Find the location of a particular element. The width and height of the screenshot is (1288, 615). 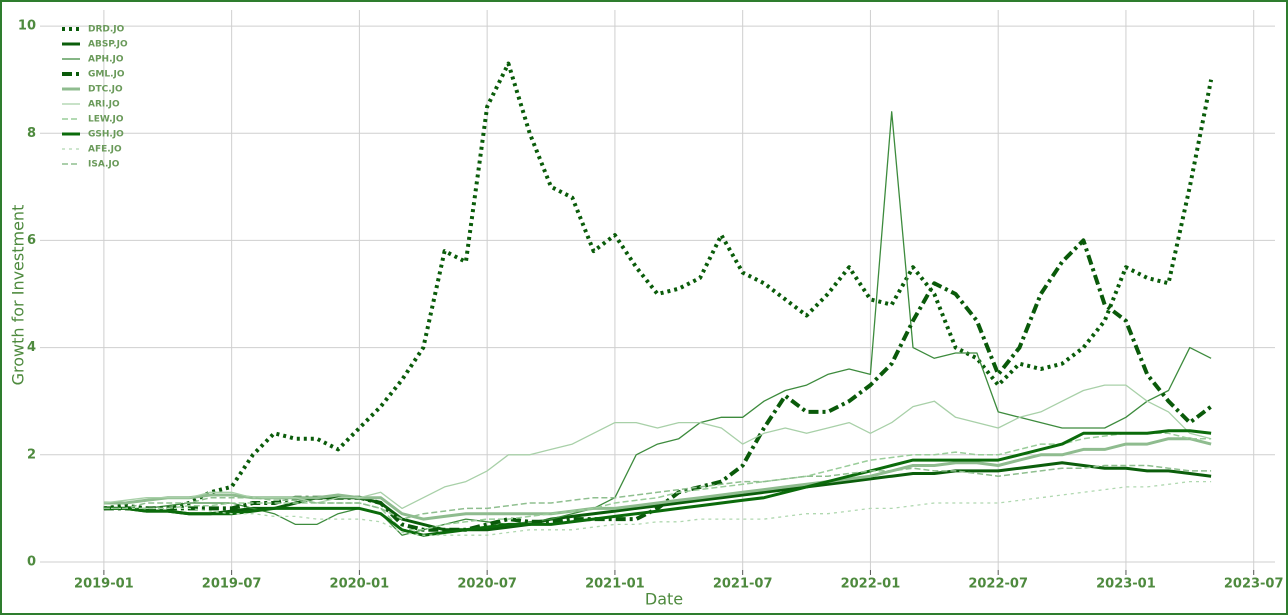

y-tick-label: 6 is located at coordinates (31, 240).